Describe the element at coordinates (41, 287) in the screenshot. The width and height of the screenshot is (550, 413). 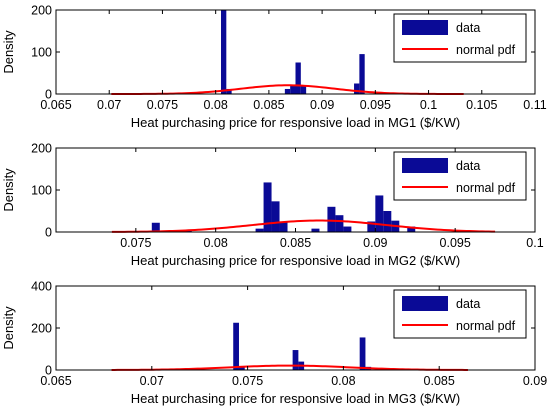
I see `y-tick-label: 400` at that location.